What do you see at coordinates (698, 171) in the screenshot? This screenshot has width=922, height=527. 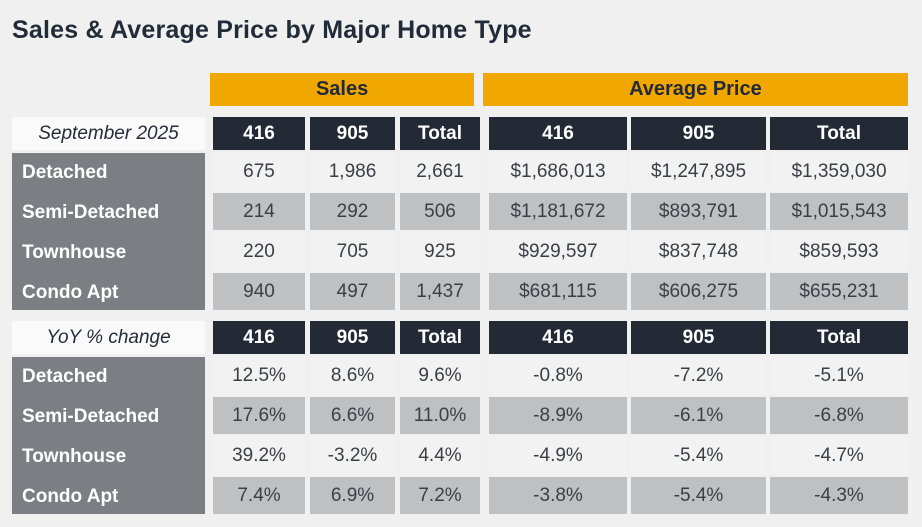 I see `table-cell: $1,247,895` at bounding box center [698, 171].